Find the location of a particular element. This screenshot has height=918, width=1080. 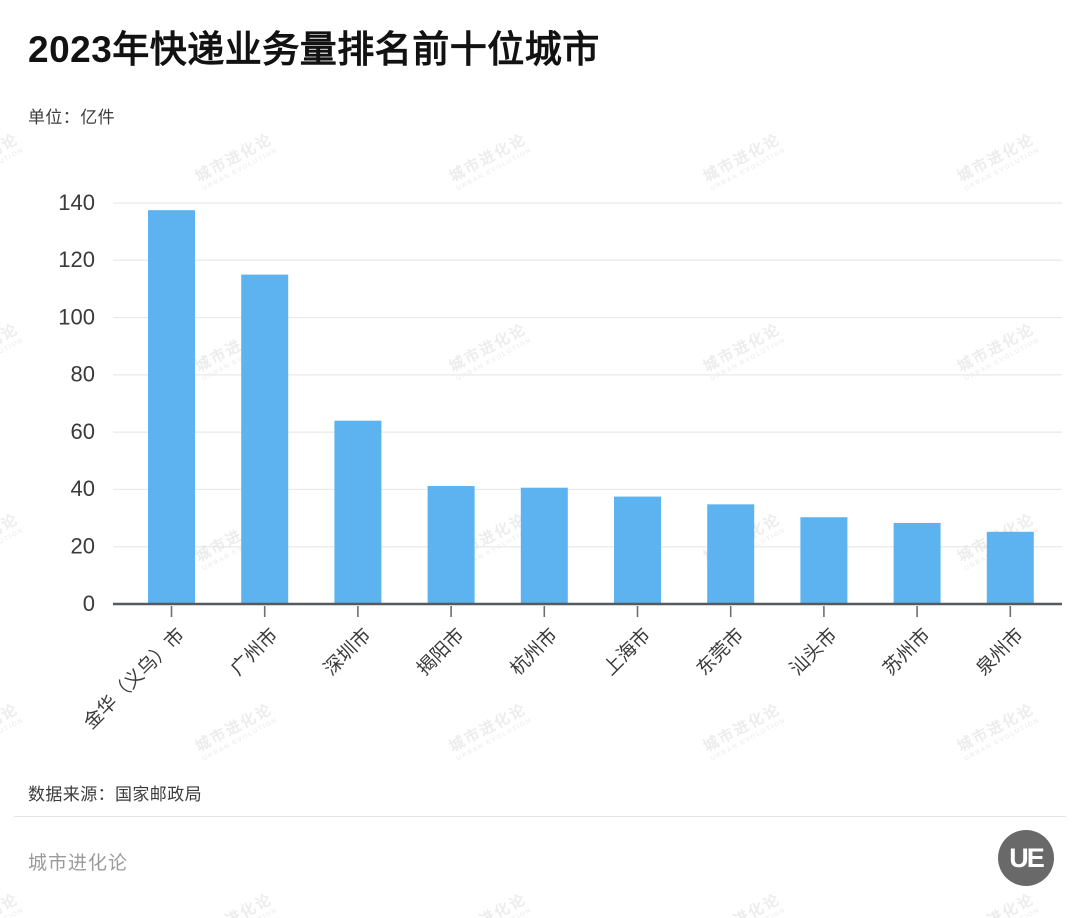

x-axis-tick-label: 广州市 is located at coordinates (254, 652).